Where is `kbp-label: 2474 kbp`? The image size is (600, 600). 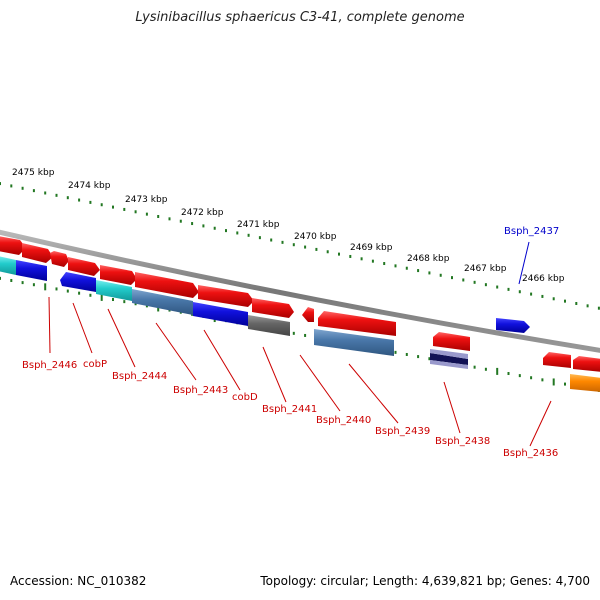 kbp-label: 2474 kbp is located at coordinates (89, 186).